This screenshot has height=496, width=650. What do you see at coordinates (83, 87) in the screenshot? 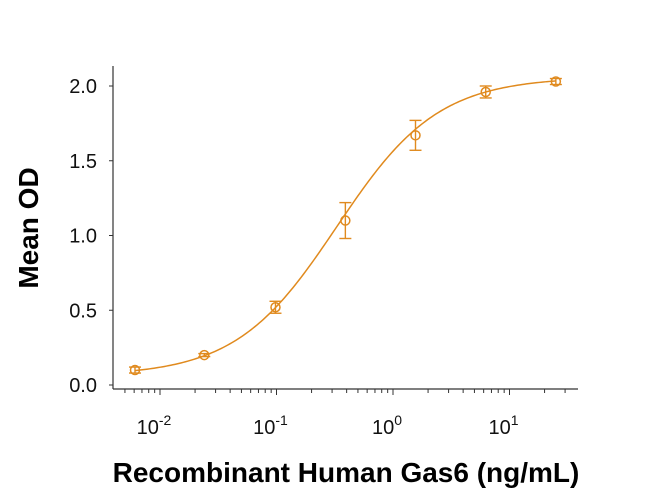
I see `y-tick-label: 2.0` at bounding box center [83, 87].